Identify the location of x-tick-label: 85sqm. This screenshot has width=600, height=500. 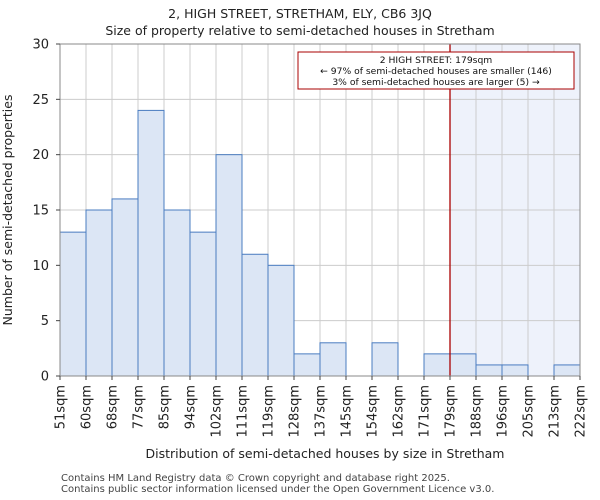
(165, 407).